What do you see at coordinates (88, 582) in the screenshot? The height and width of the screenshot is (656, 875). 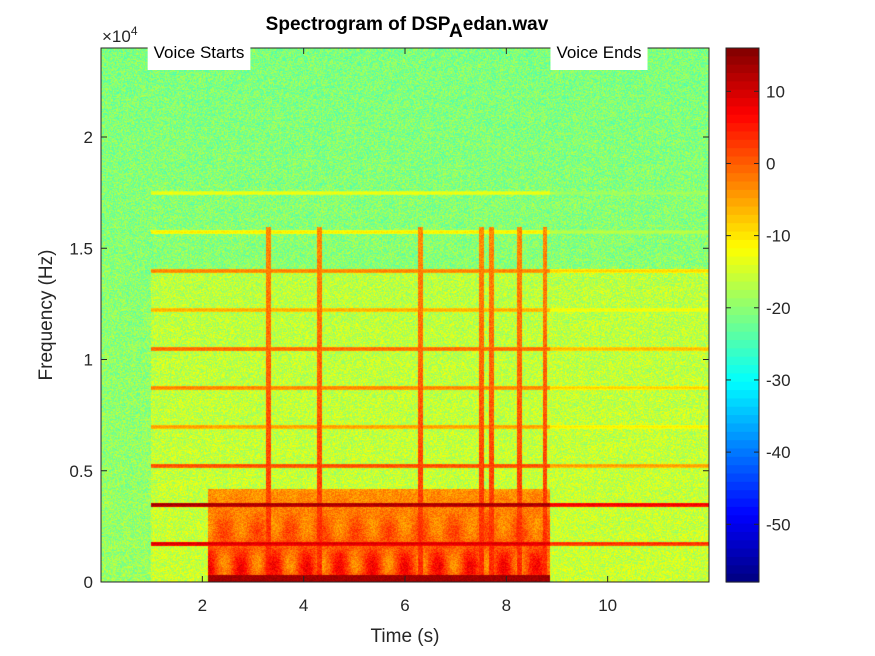 I see `y-tick-label: 0` at bounding box center [88, 582].